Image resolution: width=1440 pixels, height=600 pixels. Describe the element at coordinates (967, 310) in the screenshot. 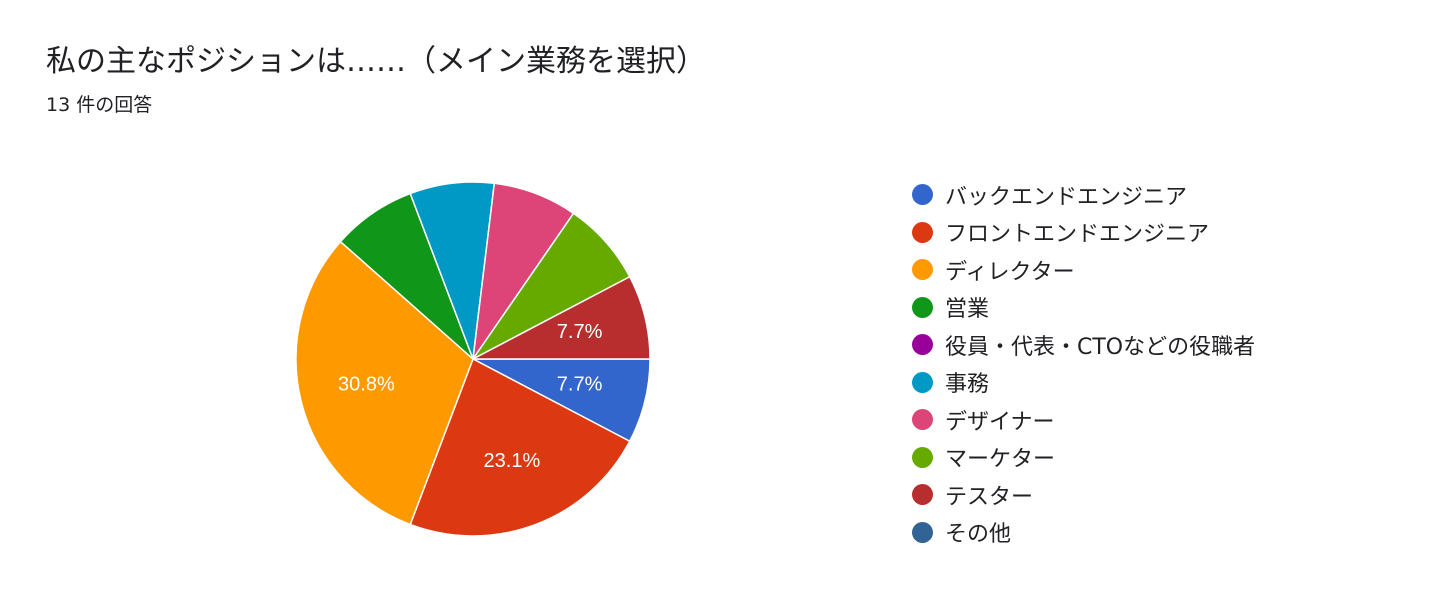

I see `legend-label: 営業` at that location.